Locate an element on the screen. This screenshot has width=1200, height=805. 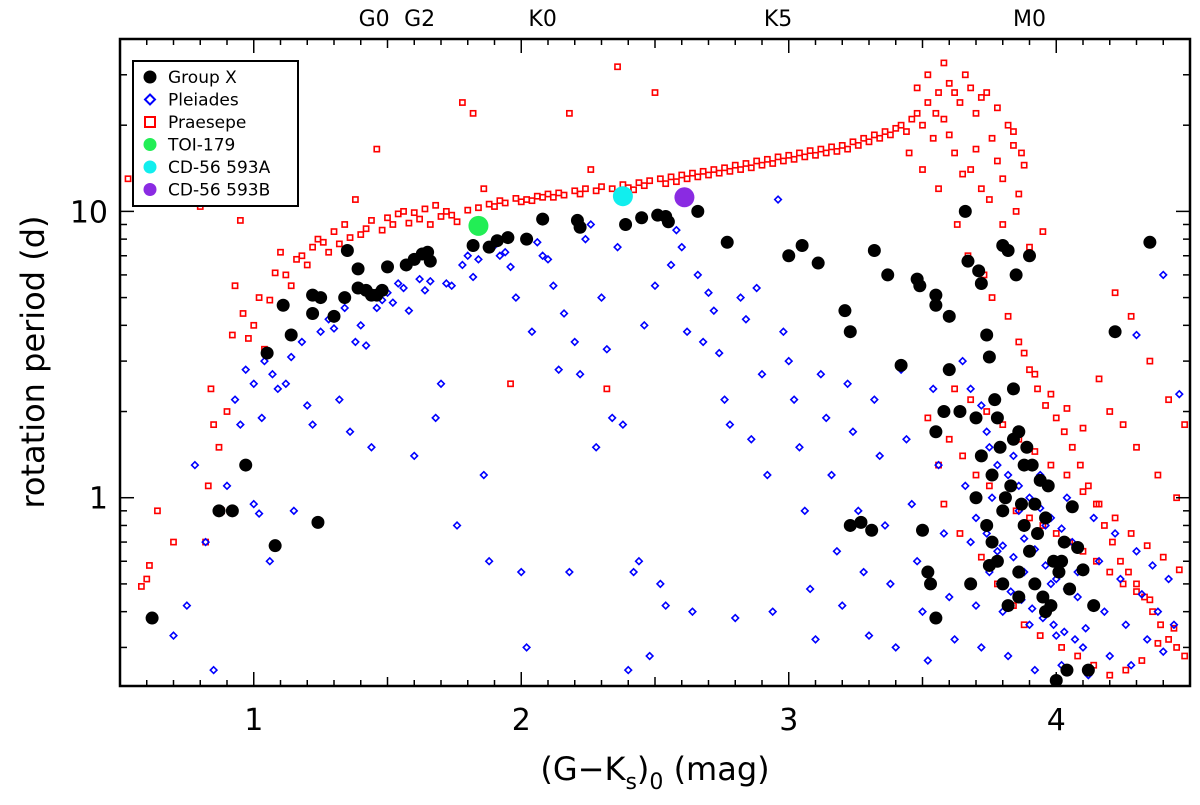
legend-label: CD-56 593A is located at coordinates (219, 168).